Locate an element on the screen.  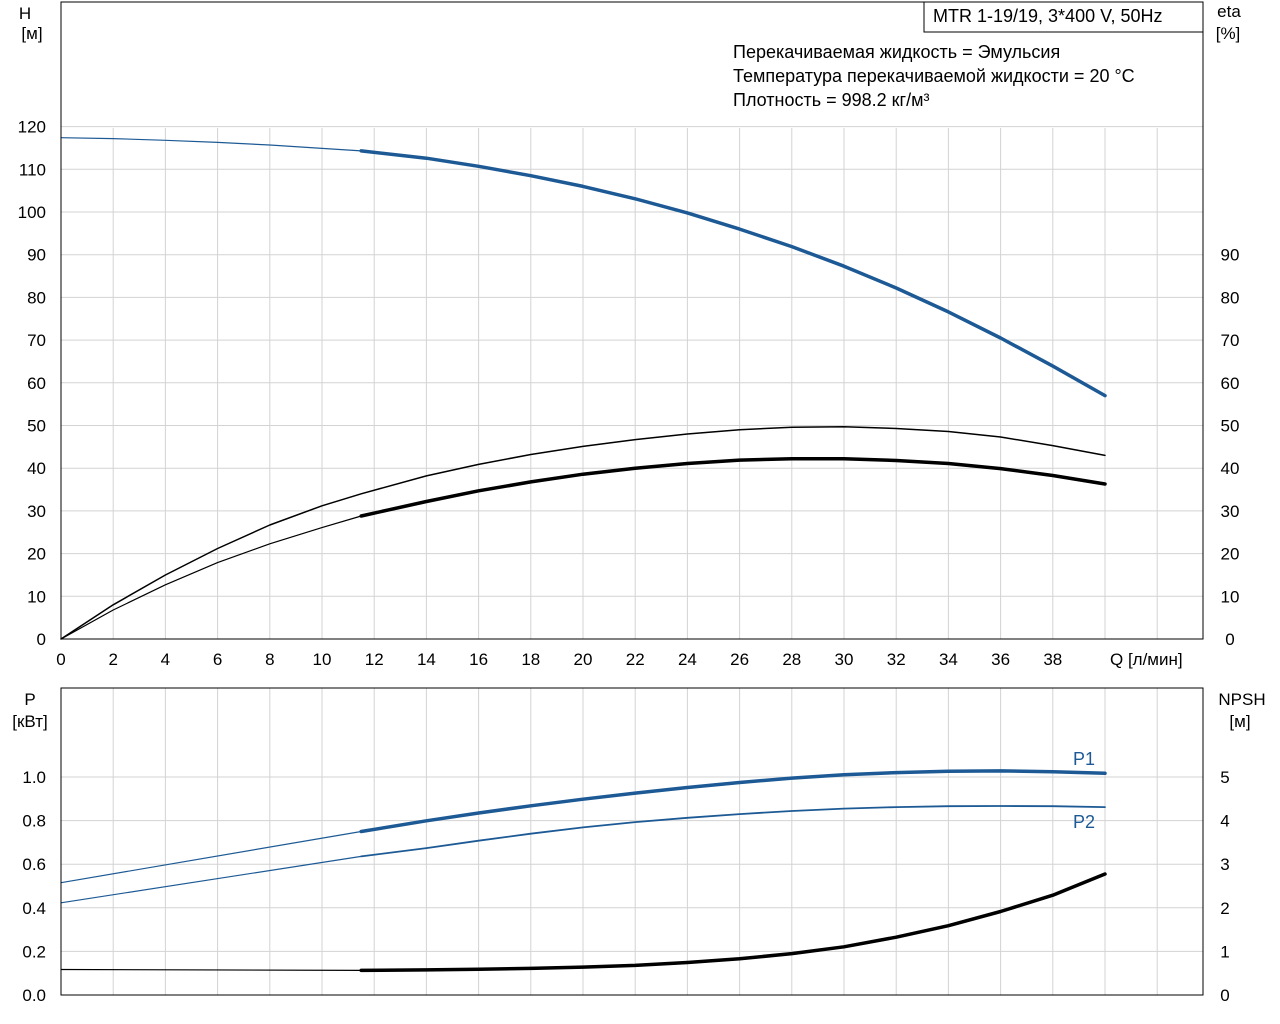
eta-tick-label: 20 is located at coordinates (1230, 554).